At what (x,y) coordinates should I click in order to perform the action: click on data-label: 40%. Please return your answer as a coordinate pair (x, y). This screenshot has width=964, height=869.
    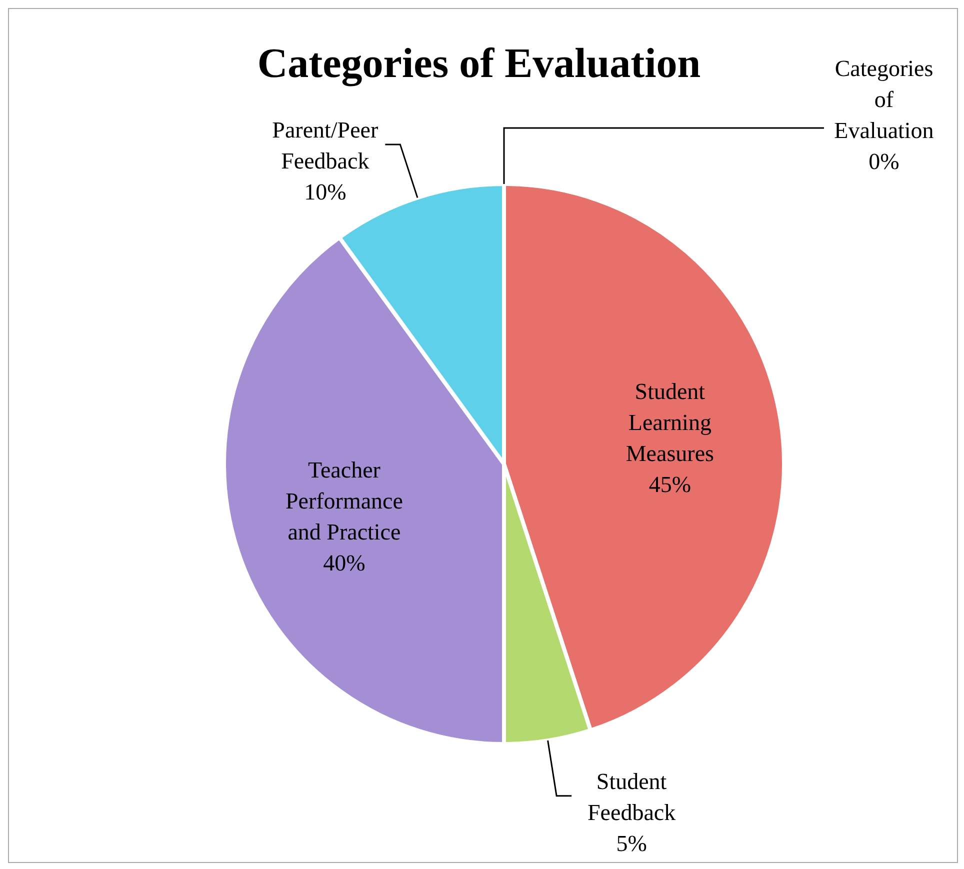
    Looking at the image, I should click on (344, 562).